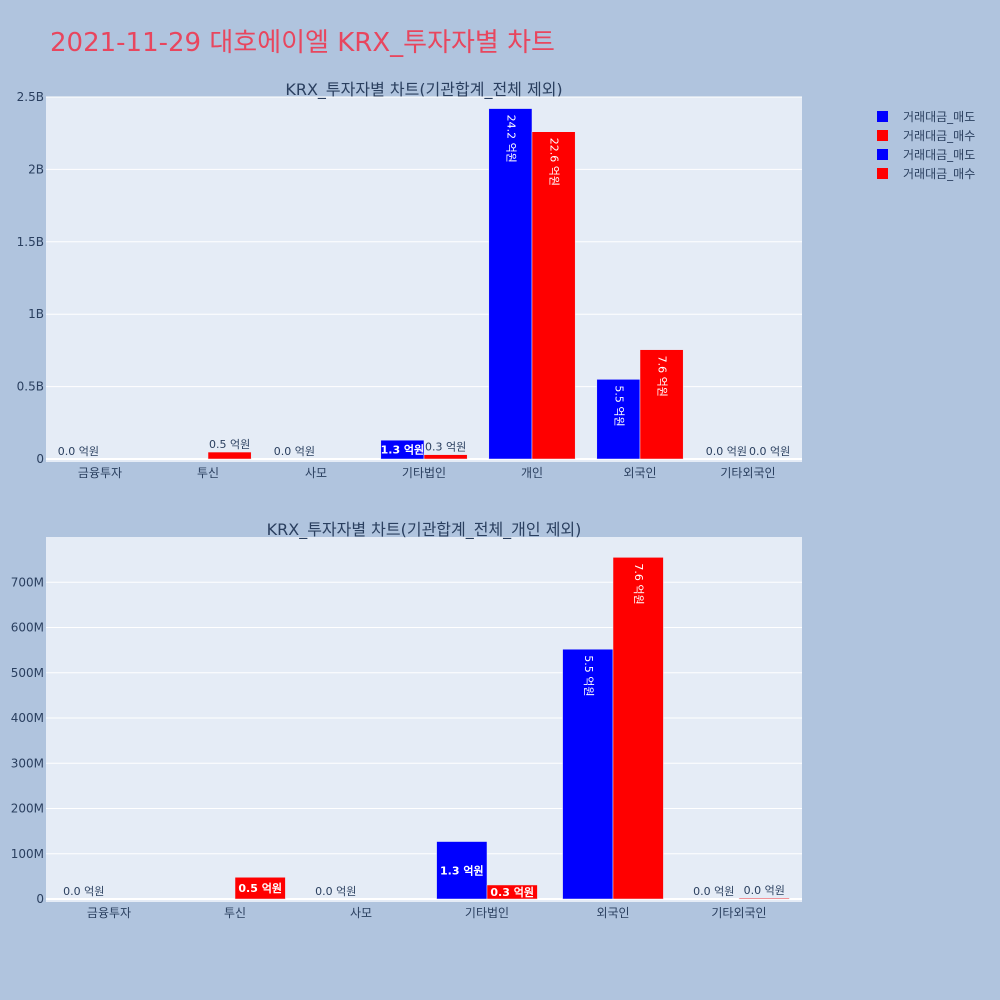 The image size is (1000, 1000). Describe the element at coordinates (302, 43) in the screenshot. I see `page-title: 2021-11-29 대호에이엘 KRX_투자자별 차트` at that location.